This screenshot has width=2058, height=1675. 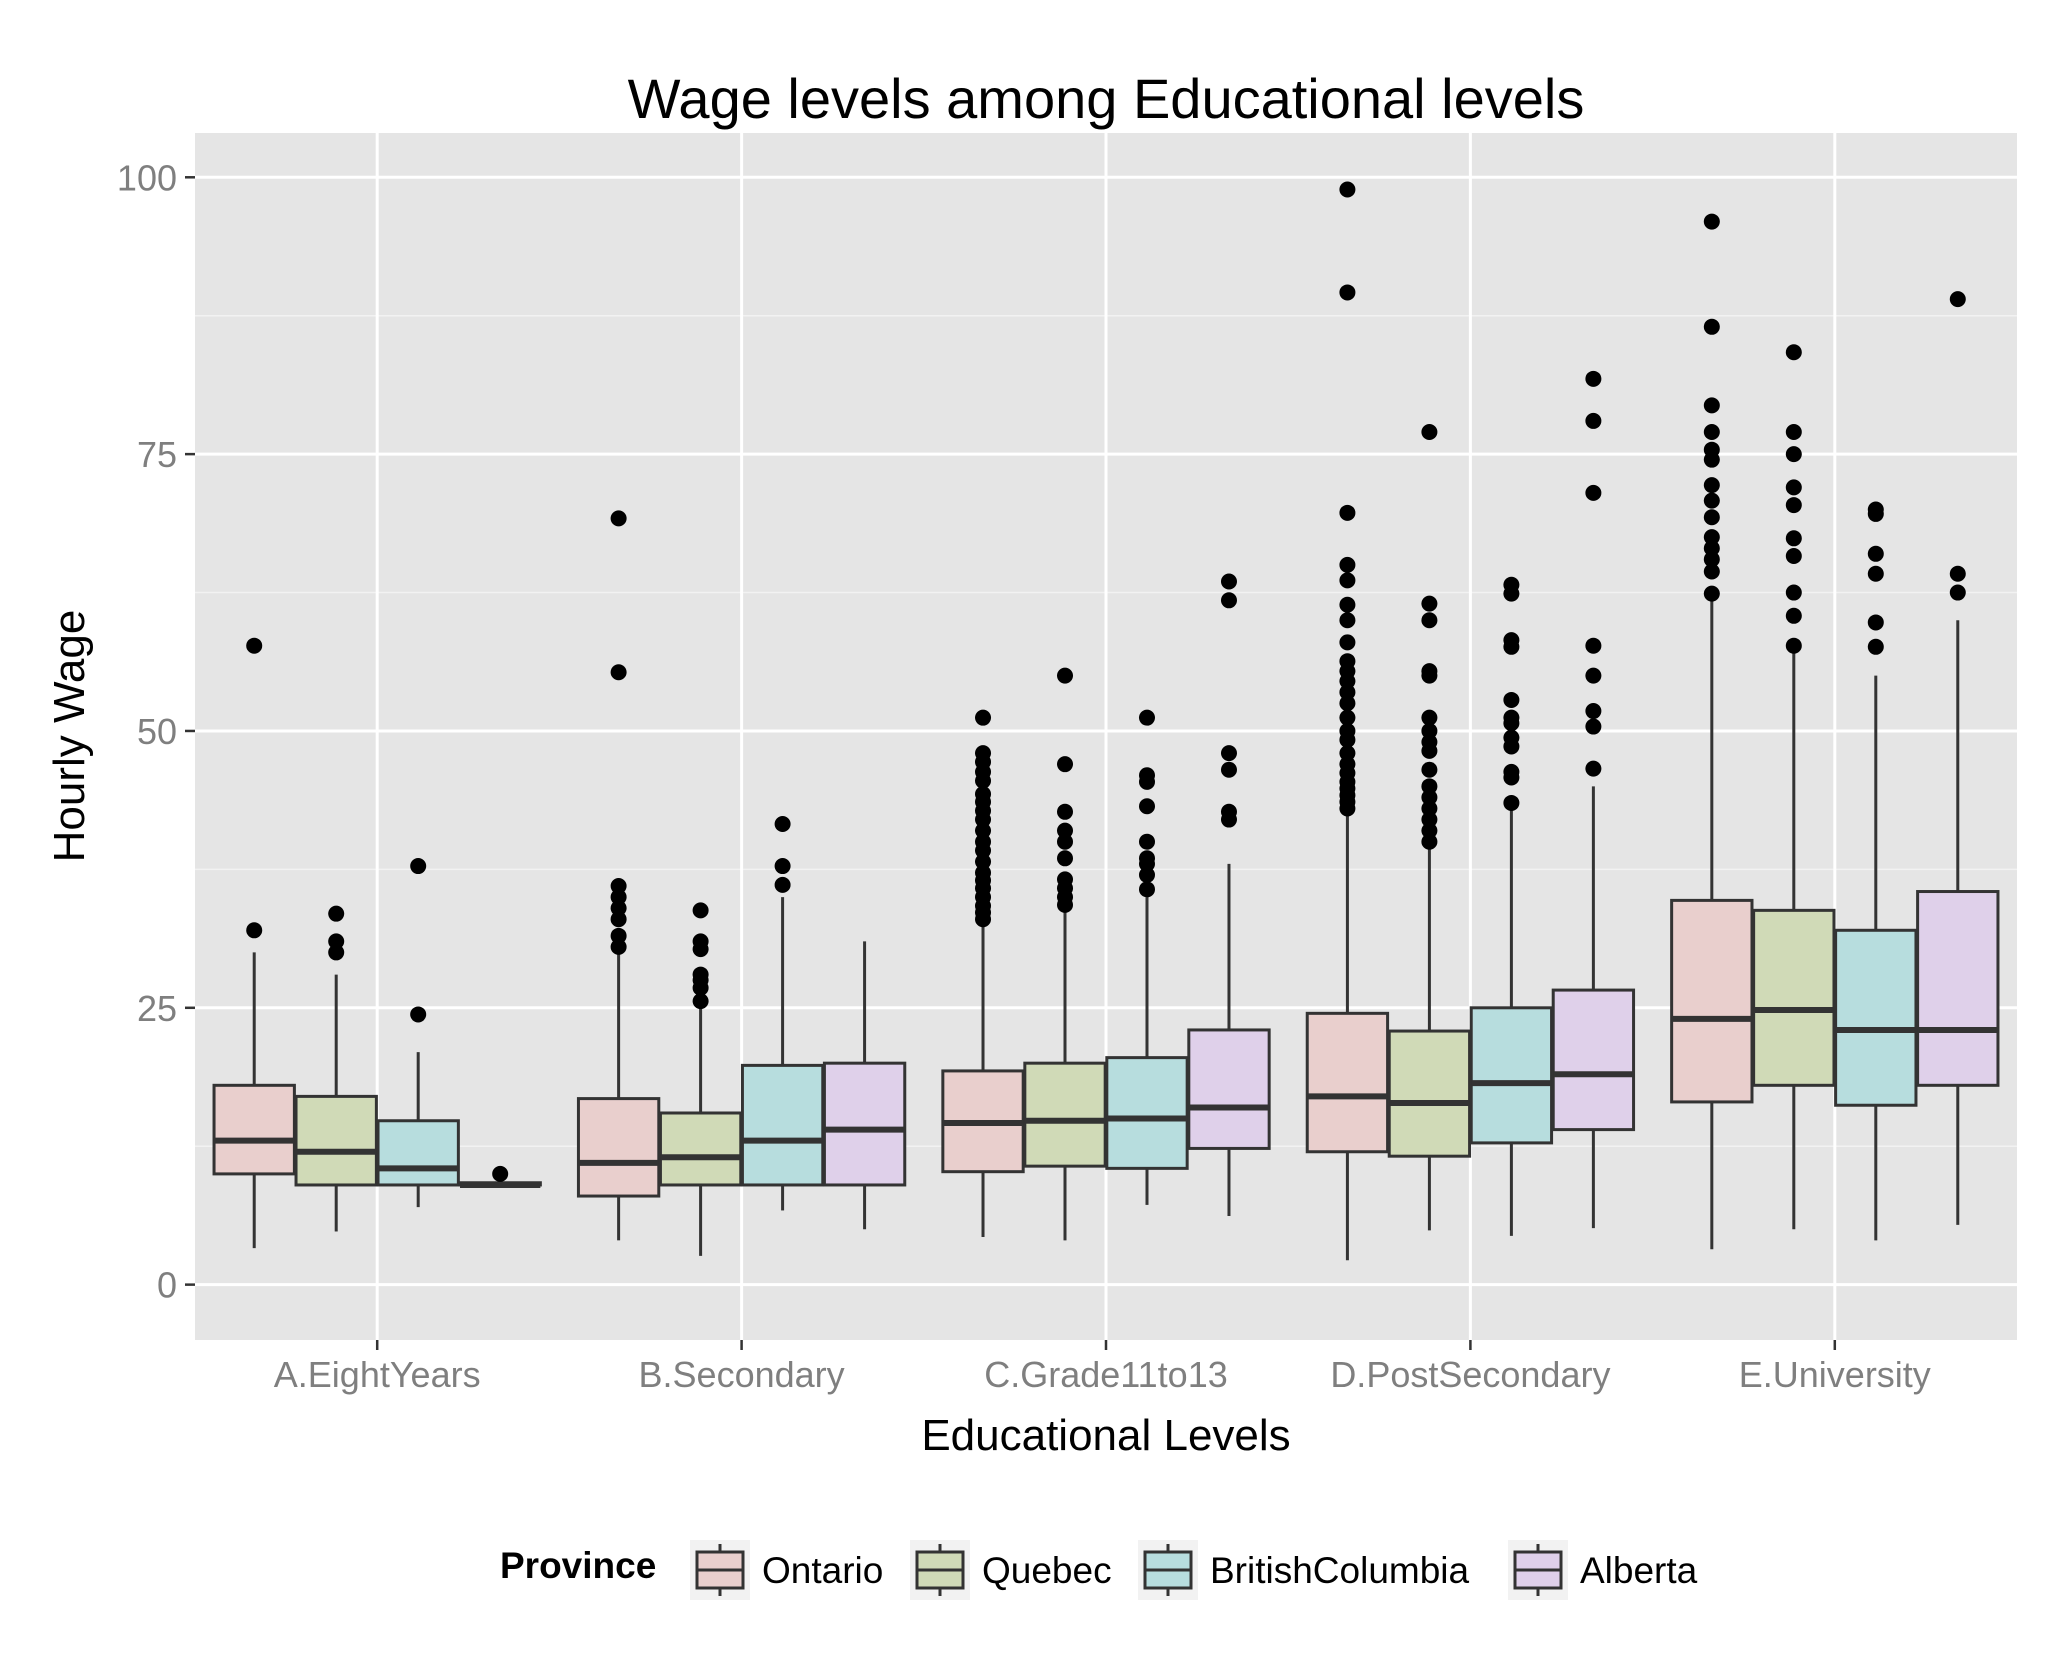 I want to click on y-tick-label: 50, so click(x=157, y=731).